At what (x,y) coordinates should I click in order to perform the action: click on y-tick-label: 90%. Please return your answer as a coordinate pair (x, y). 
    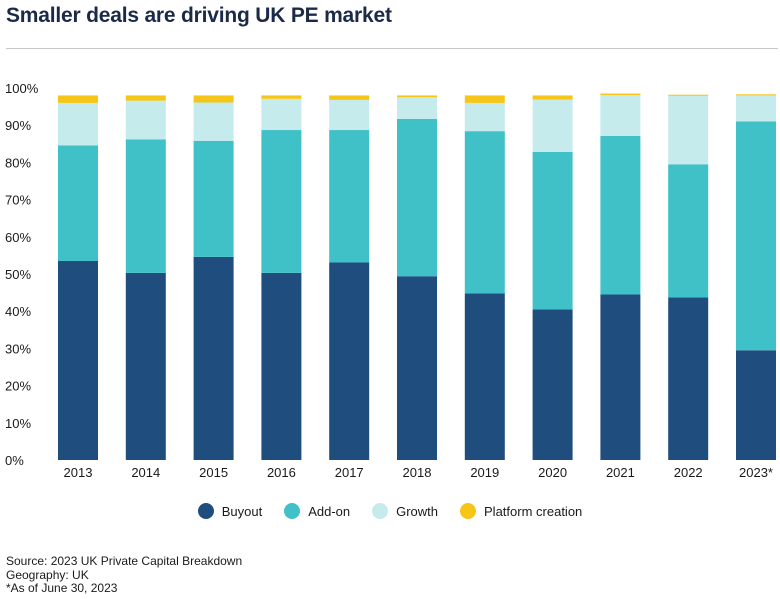
    Looking at the image, I should click on (18, 125).